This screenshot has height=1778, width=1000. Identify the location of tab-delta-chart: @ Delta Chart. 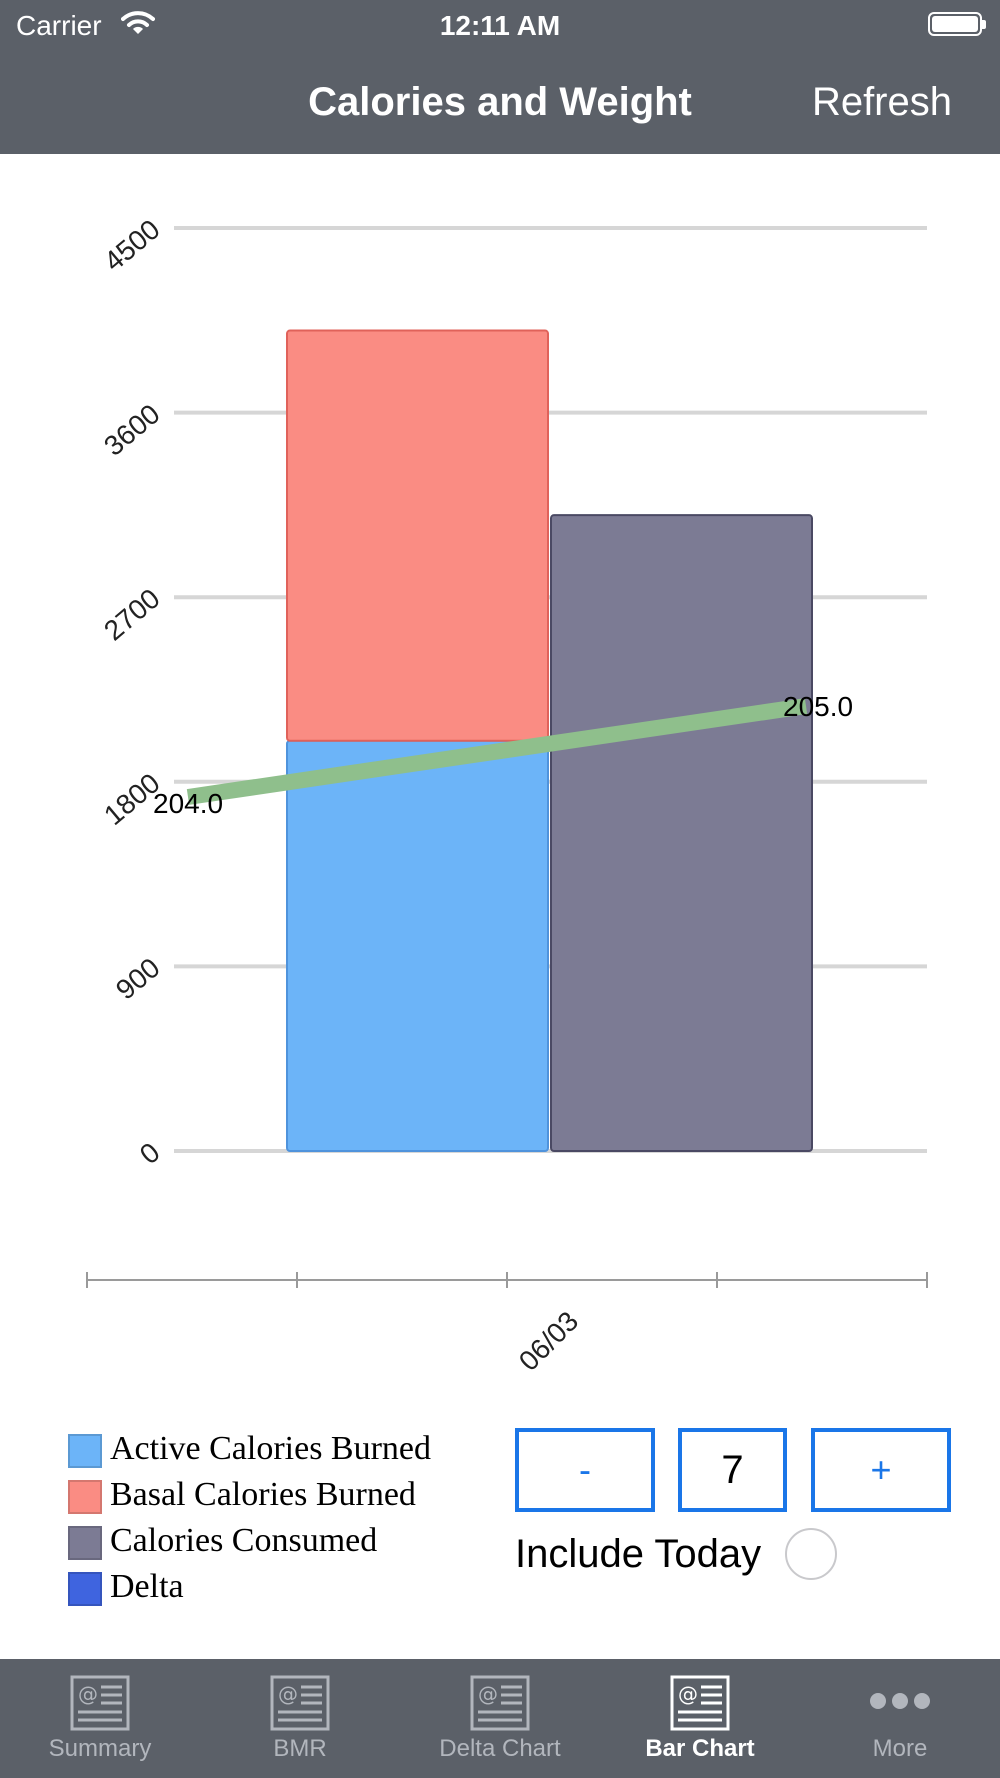
(500, 1718).